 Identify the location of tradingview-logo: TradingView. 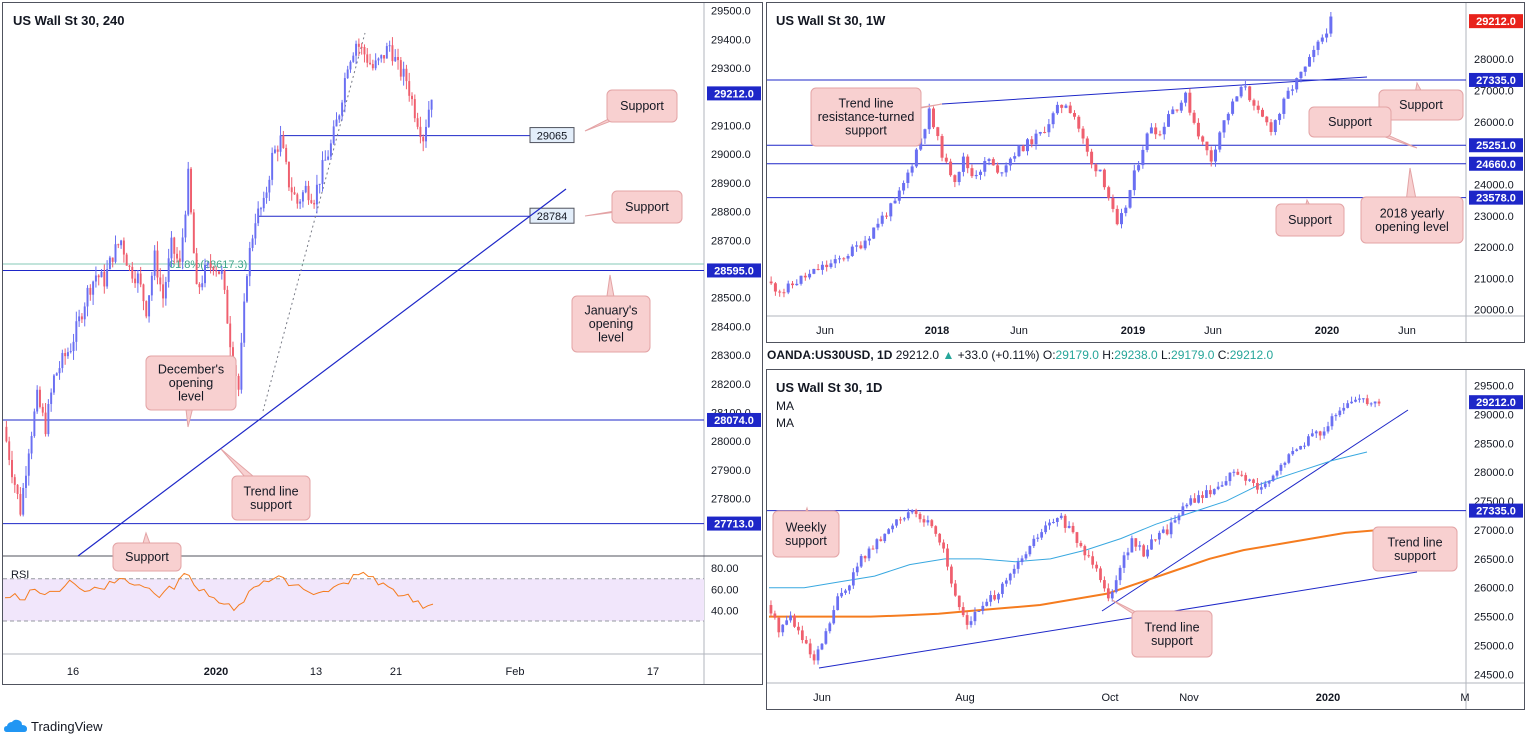
(53, 727).